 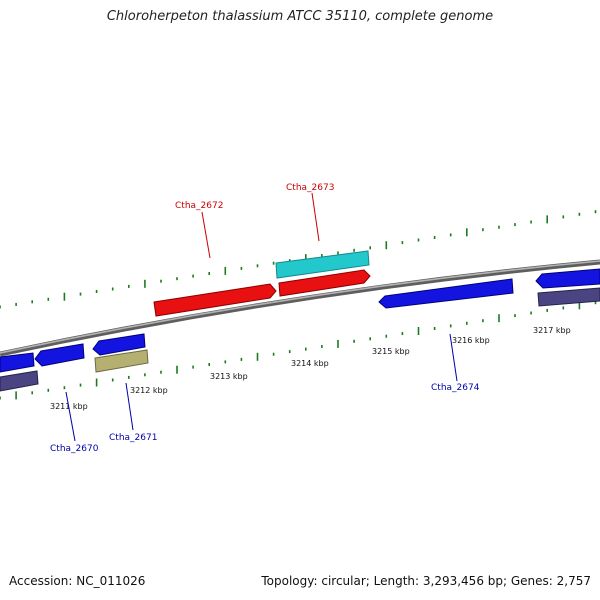 What do you see at coordinates (568, 297) in the screenshot?
I see `gene-right-pseudo` at bounding box center [568, 297].